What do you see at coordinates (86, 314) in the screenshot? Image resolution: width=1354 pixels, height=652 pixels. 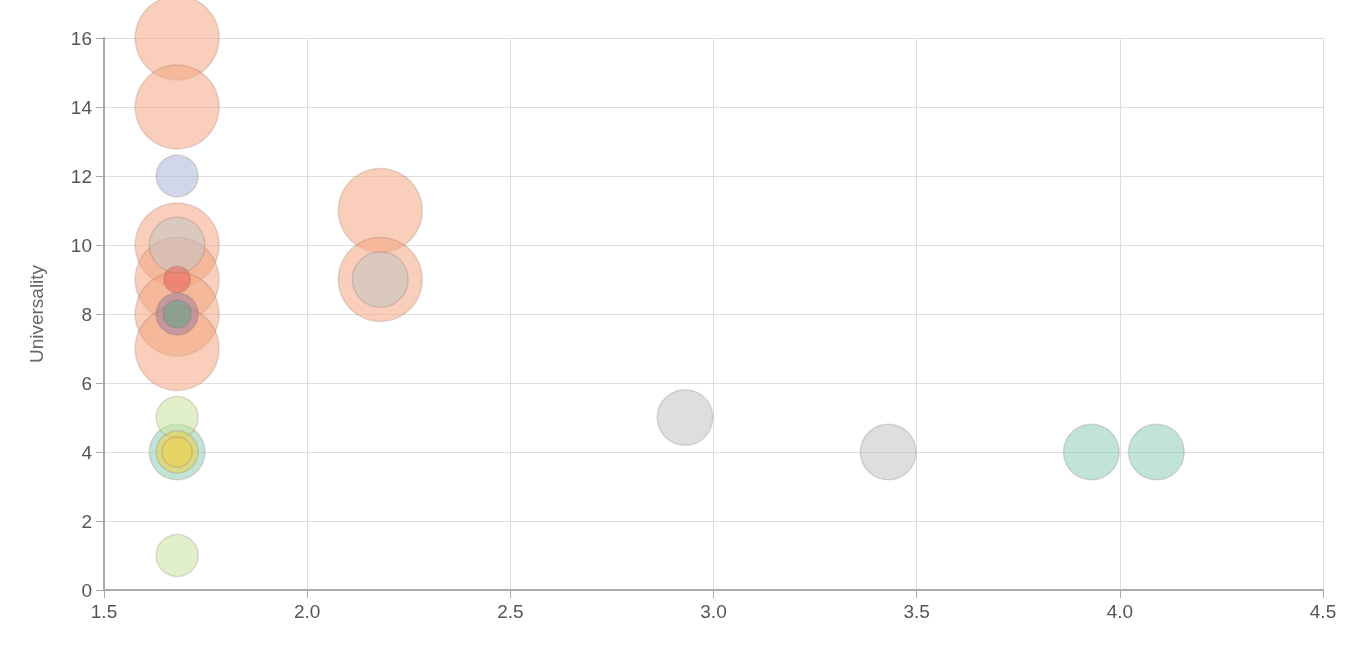 I see `y-tick-label: 8` at bounding box center [86, 314].